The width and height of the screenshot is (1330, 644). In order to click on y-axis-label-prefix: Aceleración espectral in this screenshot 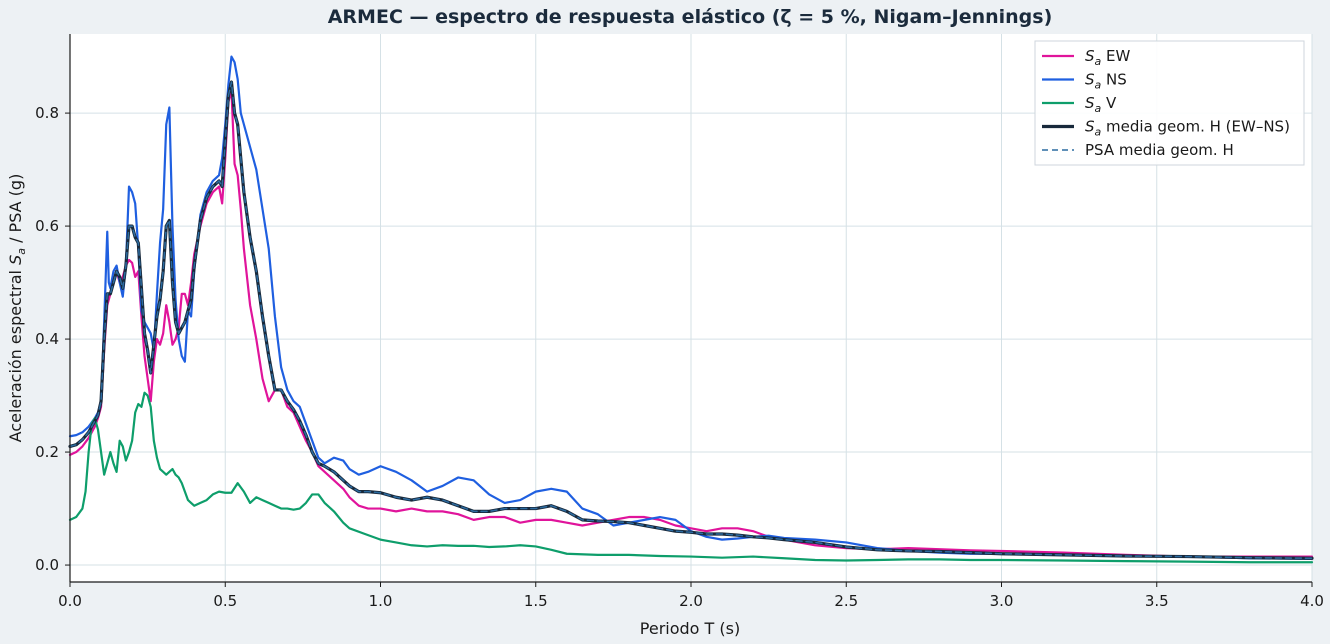, I will do `click(15, 353)`.